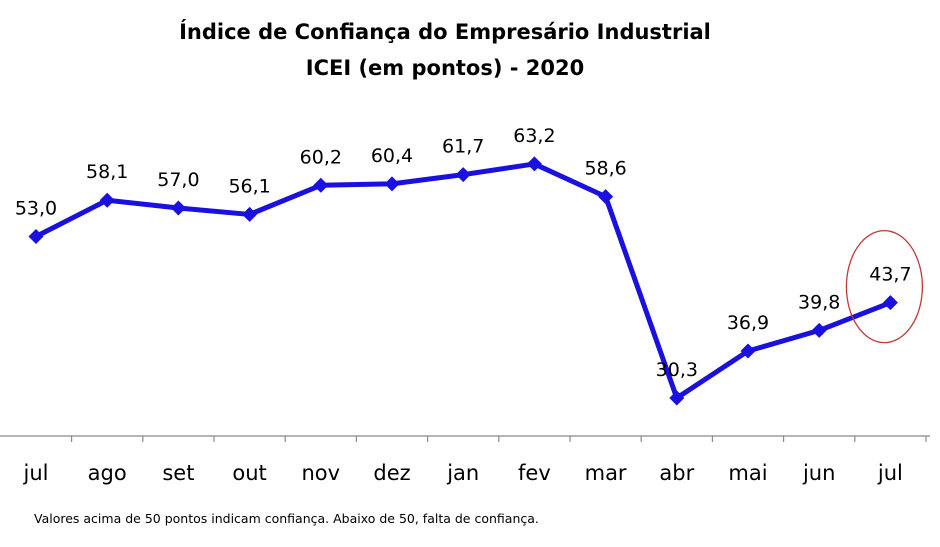 Image resolution: width=940 pixels, height=547 pixels. I want to click on data-label: 60,2, so click(321, 157).